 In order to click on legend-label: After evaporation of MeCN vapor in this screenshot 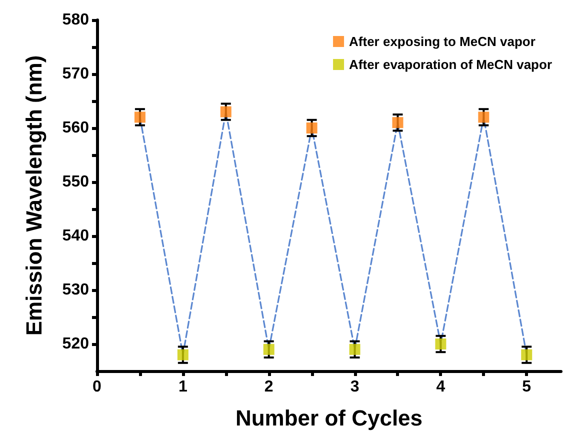, I will do `click(450, 64)`.